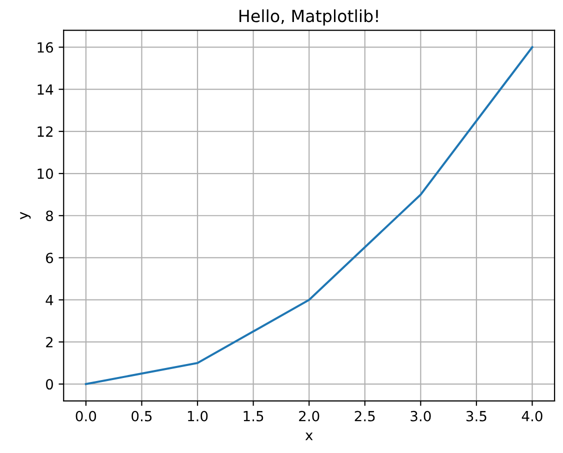  Describe the element at coordinates (254, 416) in the screenshot. I see `x-tick-label: 1.5` at that location.